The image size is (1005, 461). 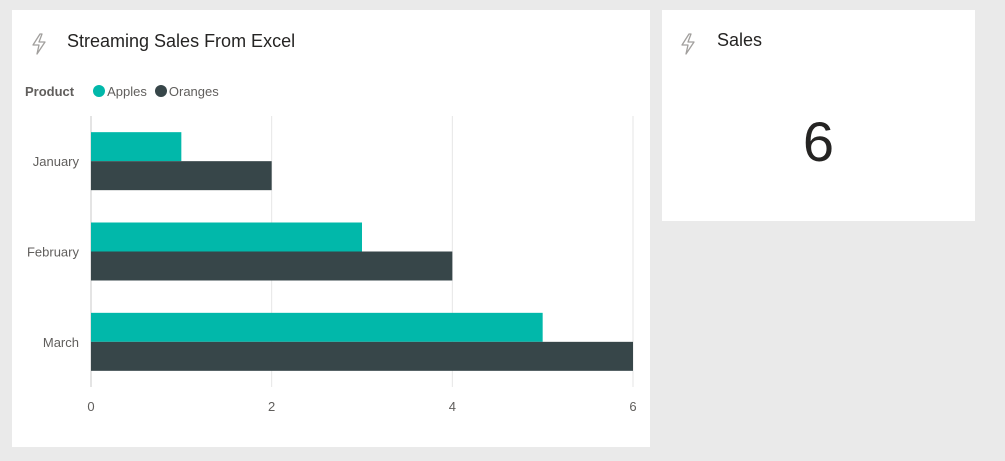 I want to click on sales-card-tile: Sales 6, so click(x=818, y=115).